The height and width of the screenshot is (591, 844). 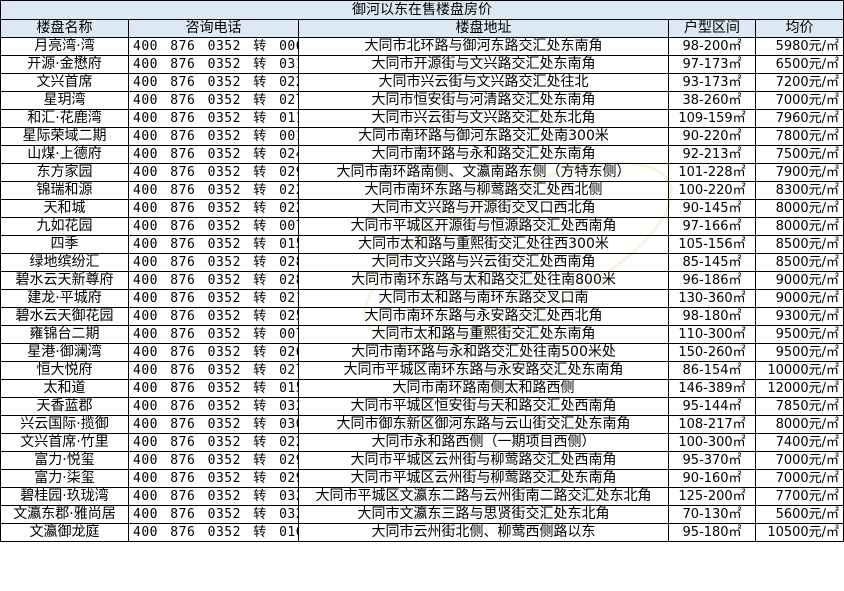 I want to click on cell-area: 150-260㎡, so click(x=712, y=352).